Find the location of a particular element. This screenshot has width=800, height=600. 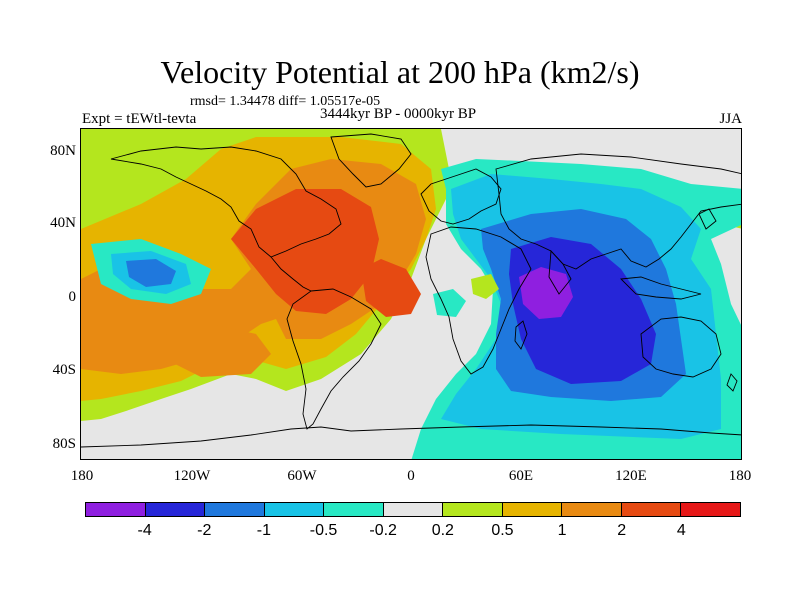

lon-label-180w: 180 is located at coordinates (82, 476).